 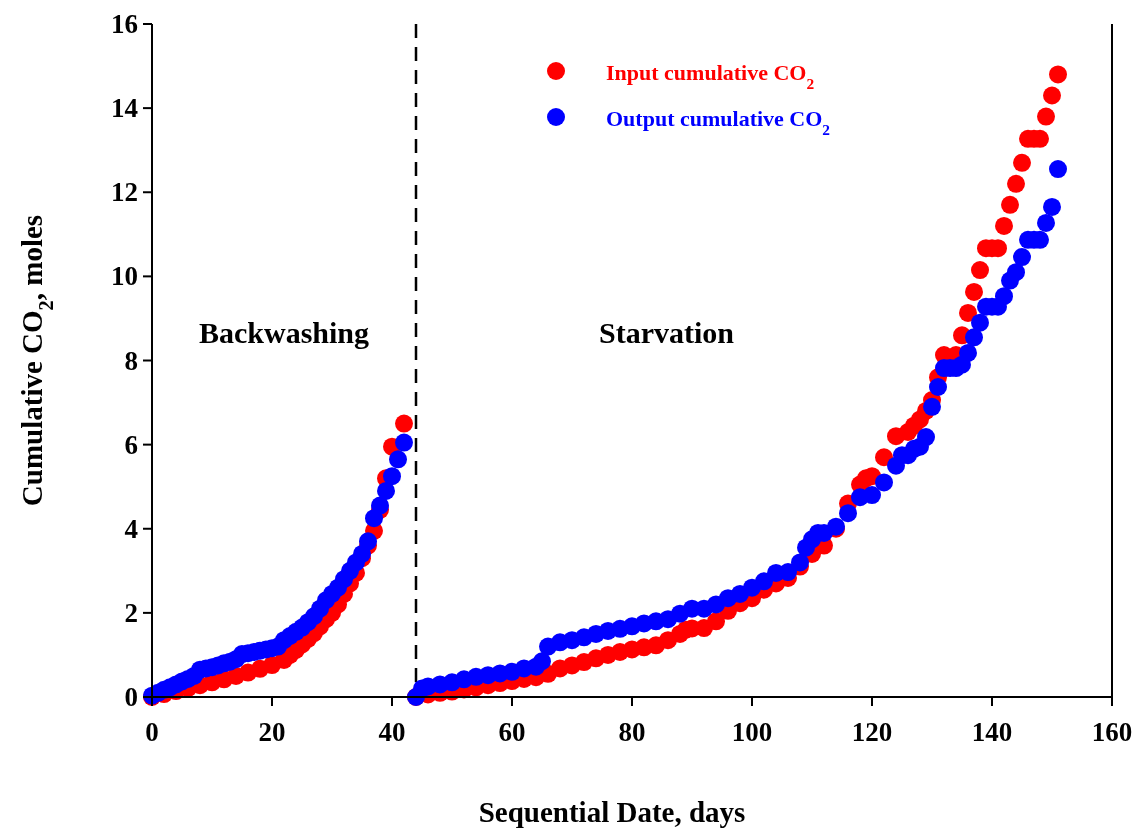 What do you see at coordinates (284, 332) in the screenshot?
I see `annotation: Backwashing` at bounding box center [284, 332].